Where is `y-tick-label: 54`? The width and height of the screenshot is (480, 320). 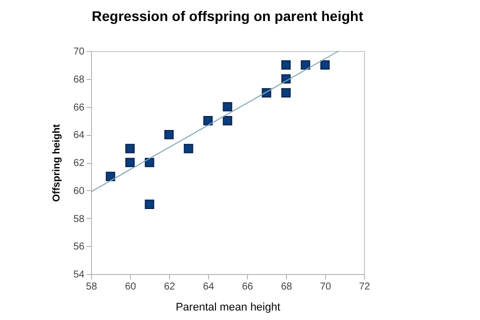
y-tick-label: 54 is located at coordinates (79, 275).